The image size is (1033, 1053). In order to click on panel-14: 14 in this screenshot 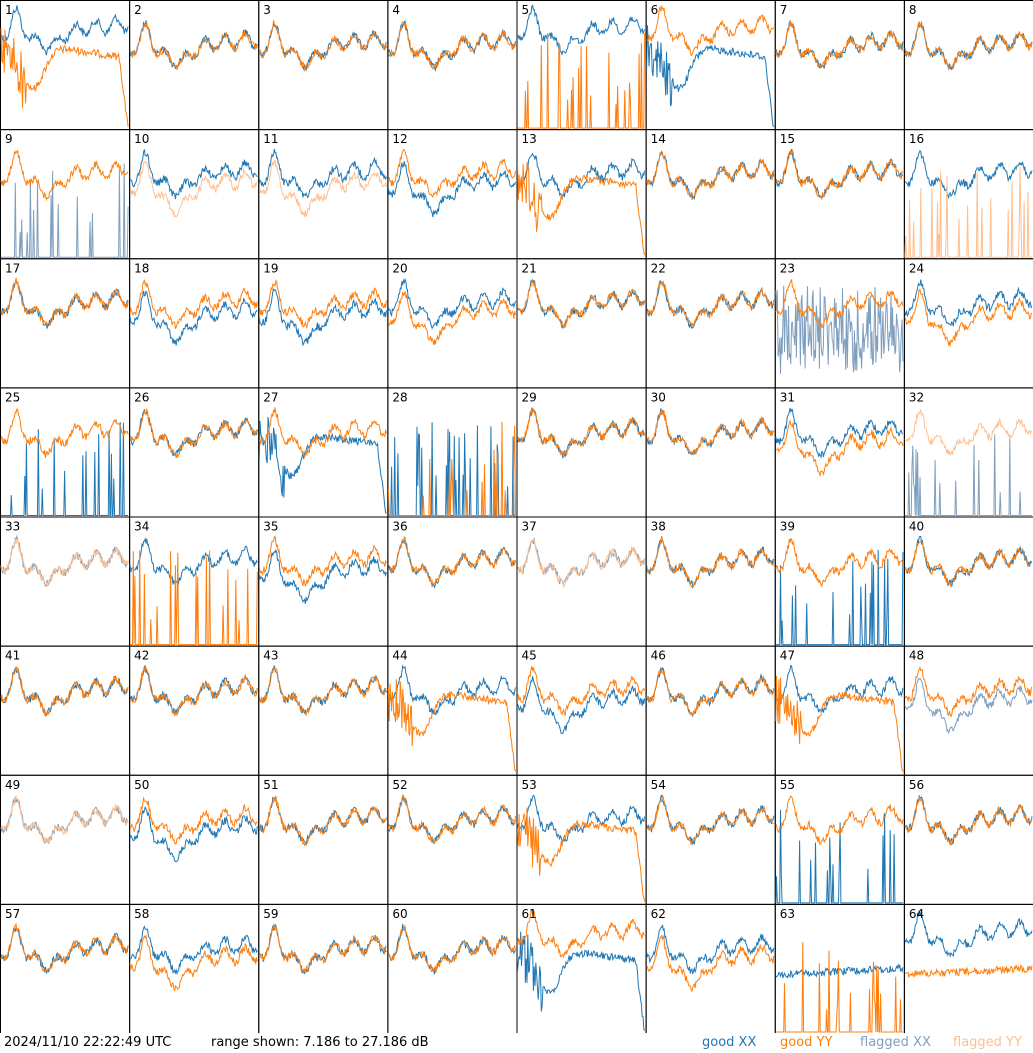, I will do `click(710, 194)`.